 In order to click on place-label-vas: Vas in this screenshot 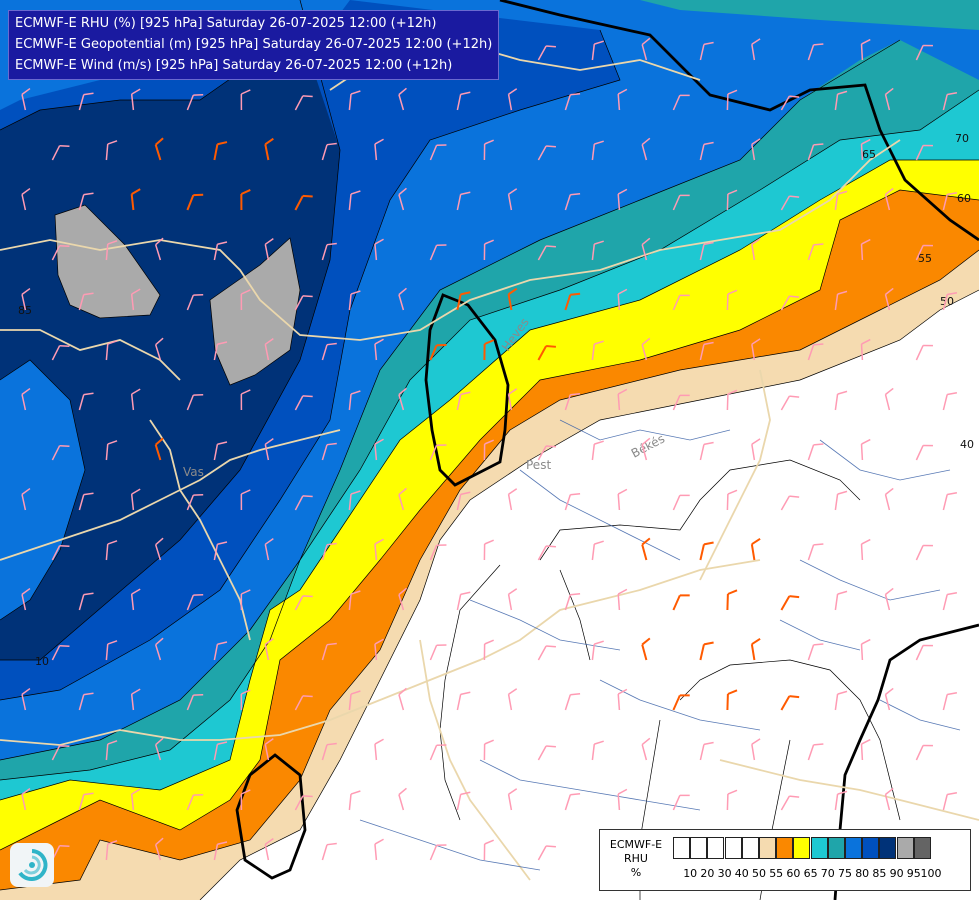, I will do `click(193, 472)`.